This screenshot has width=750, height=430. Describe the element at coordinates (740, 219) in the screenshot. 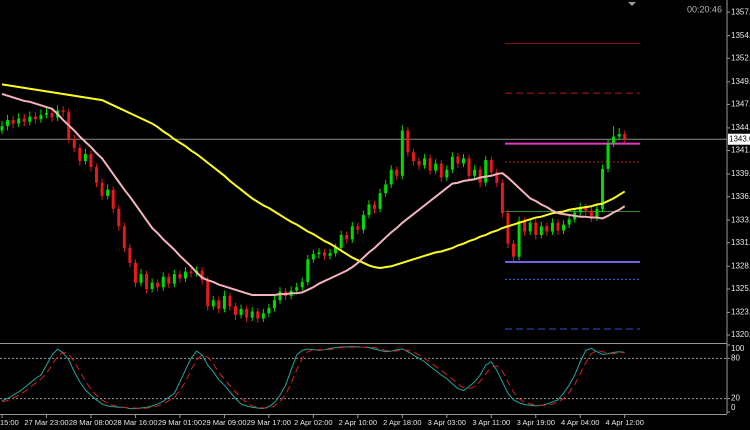

I see `y-tick-label: 1333.7` at that location.